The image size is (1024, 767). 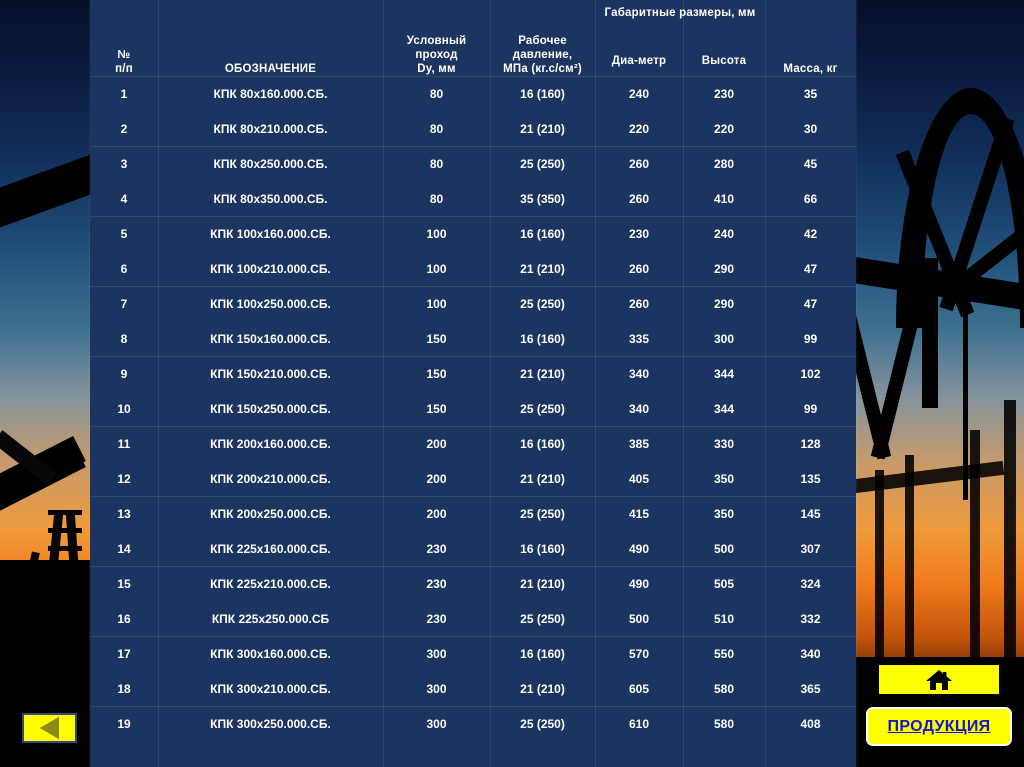 I want to click on cell-number: 2, so click(x=124, y=128).